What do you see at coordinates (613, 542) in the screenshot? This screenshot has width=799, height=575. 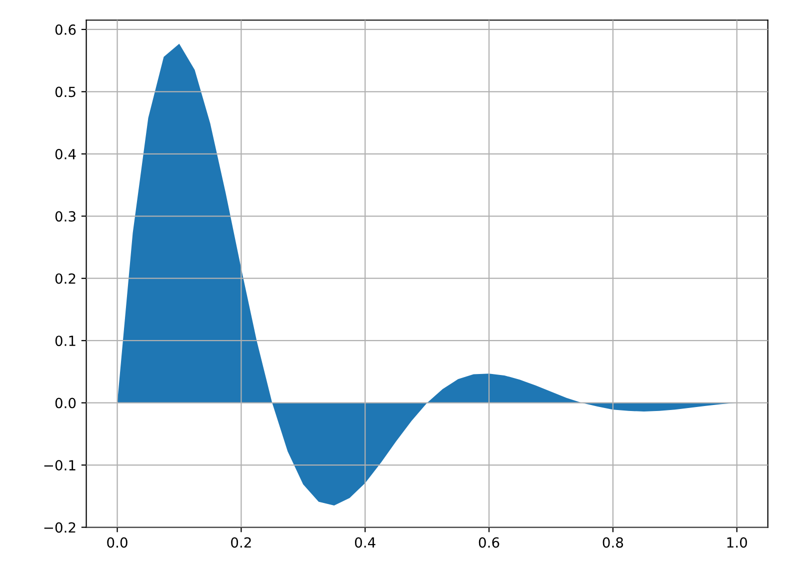 I see `x-tick-label: 0.8` at bounding box center [613, 542].